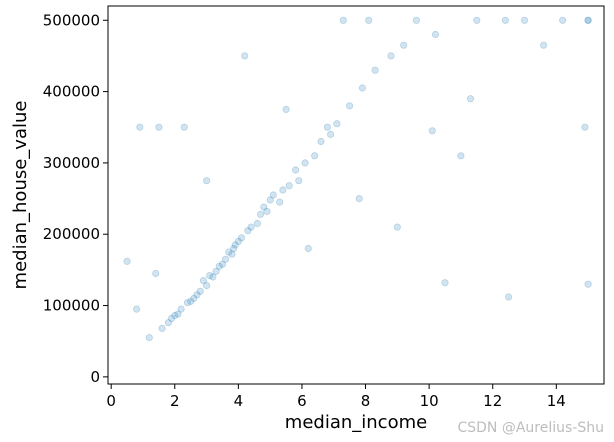  I want to click on y-tick-label: 300000, so click(71, 163).